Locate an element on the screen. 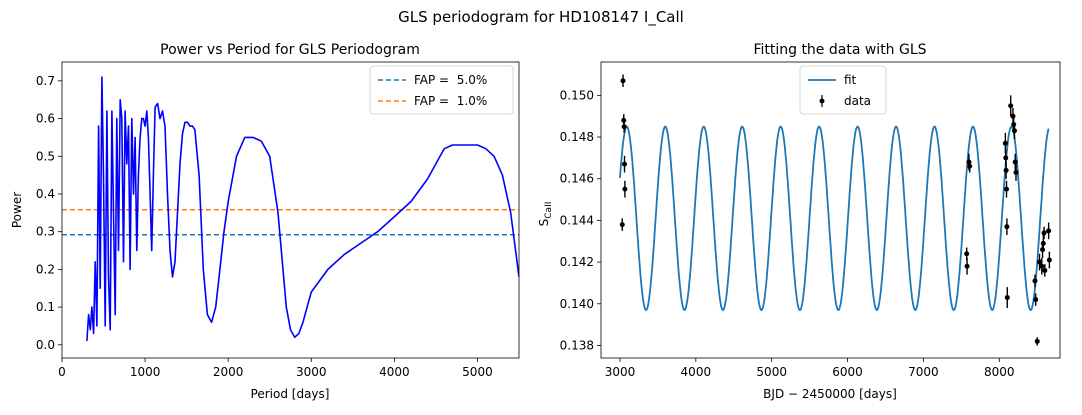 Image resolution: width=1082 pixels, height=415 pixels. left-x-tick-label: 2000 is located at coordinates (228, 372).